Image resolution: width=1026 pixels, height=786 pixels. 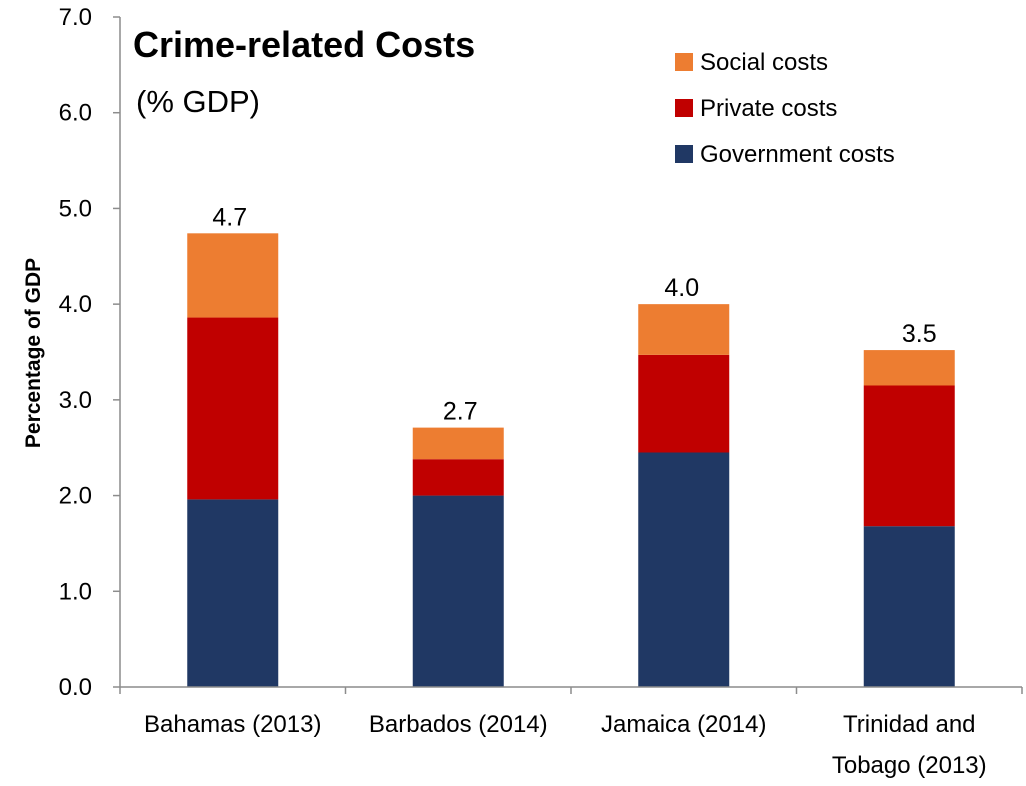 I want to click on legend-label: Social costs, so click(x=764, y=62).